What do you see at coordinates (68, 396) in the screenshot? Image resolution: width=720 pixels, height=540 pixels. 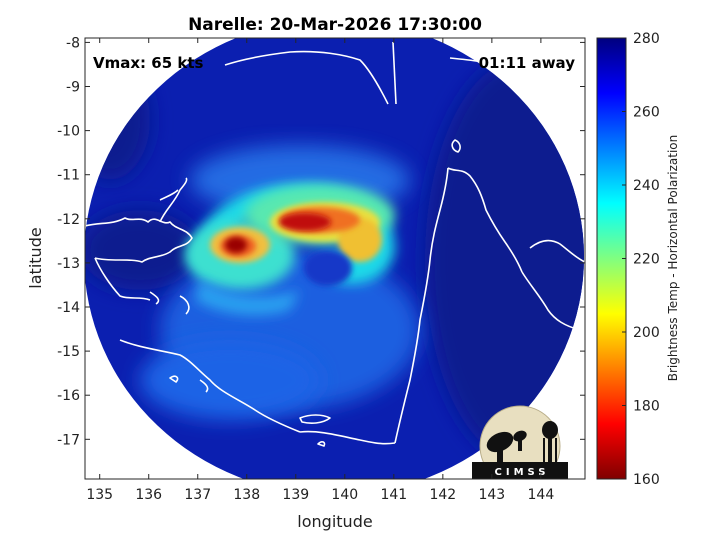 I see `y-tick-label: -16` at bounding box center [68, 396].